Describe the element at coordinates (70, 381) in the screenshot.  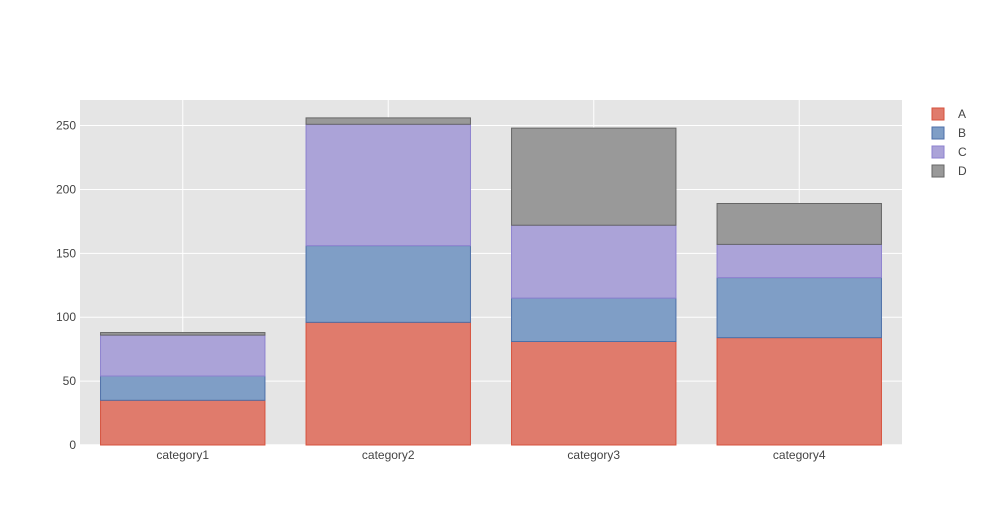
I see `y-tick-label: 50` at that location.